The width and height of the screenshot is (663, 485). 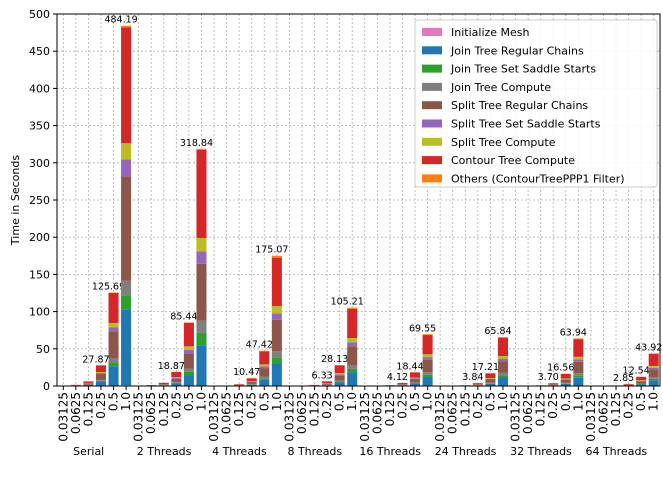 What do you see at coordinates (39, 88) in the screenshot?
I see `y-tick-label: 400` at bounding box center [39, 88].